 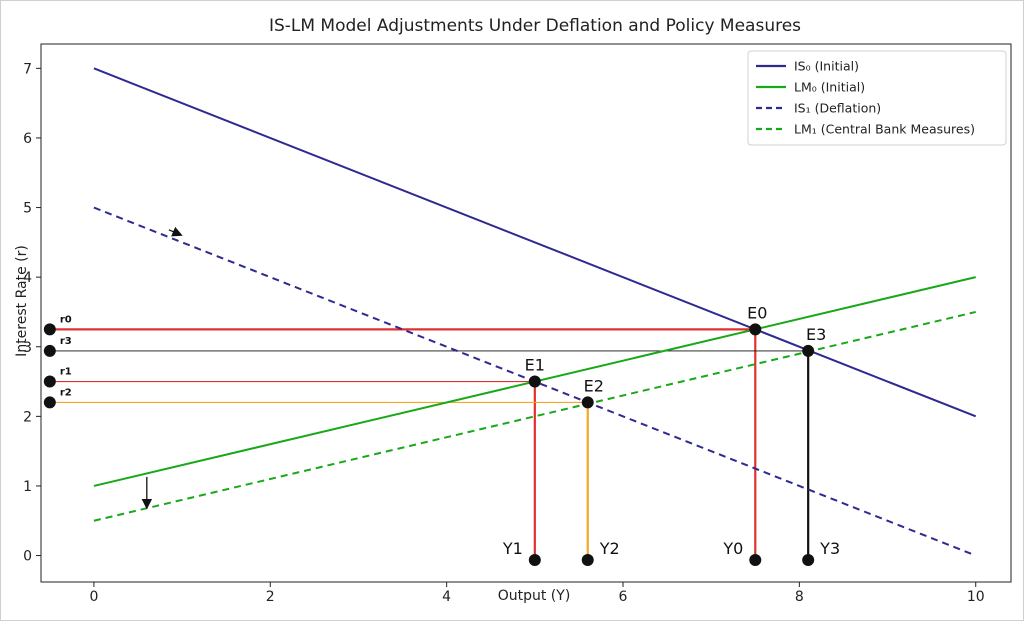 What do you see at coordinates (27, 487) in the screenshot?
I see `y-tick-label: 1` at bounding box center [27, 487].